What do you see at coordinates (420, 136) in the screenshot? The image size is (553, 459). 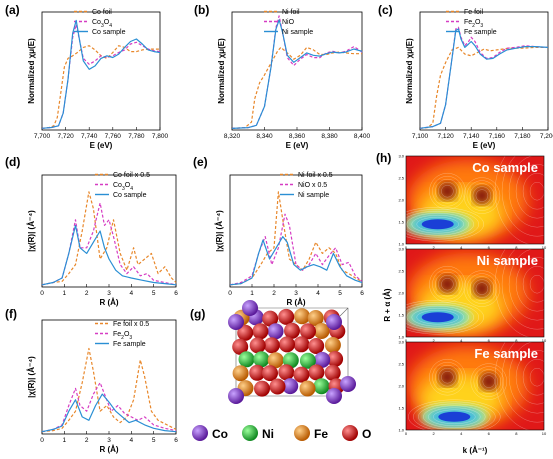 I see `x-tick-label: 7,100` at bounding box center [420, 136].